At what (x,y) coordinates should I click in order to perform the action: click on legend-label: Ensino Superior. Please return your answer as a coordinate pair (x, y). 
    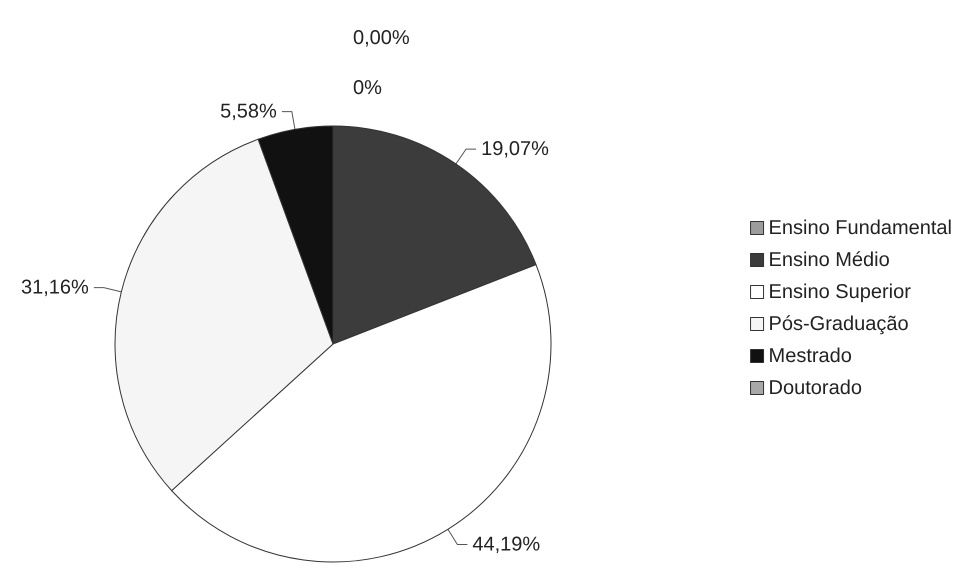
    Looking at the image, I should click on (840, 292).